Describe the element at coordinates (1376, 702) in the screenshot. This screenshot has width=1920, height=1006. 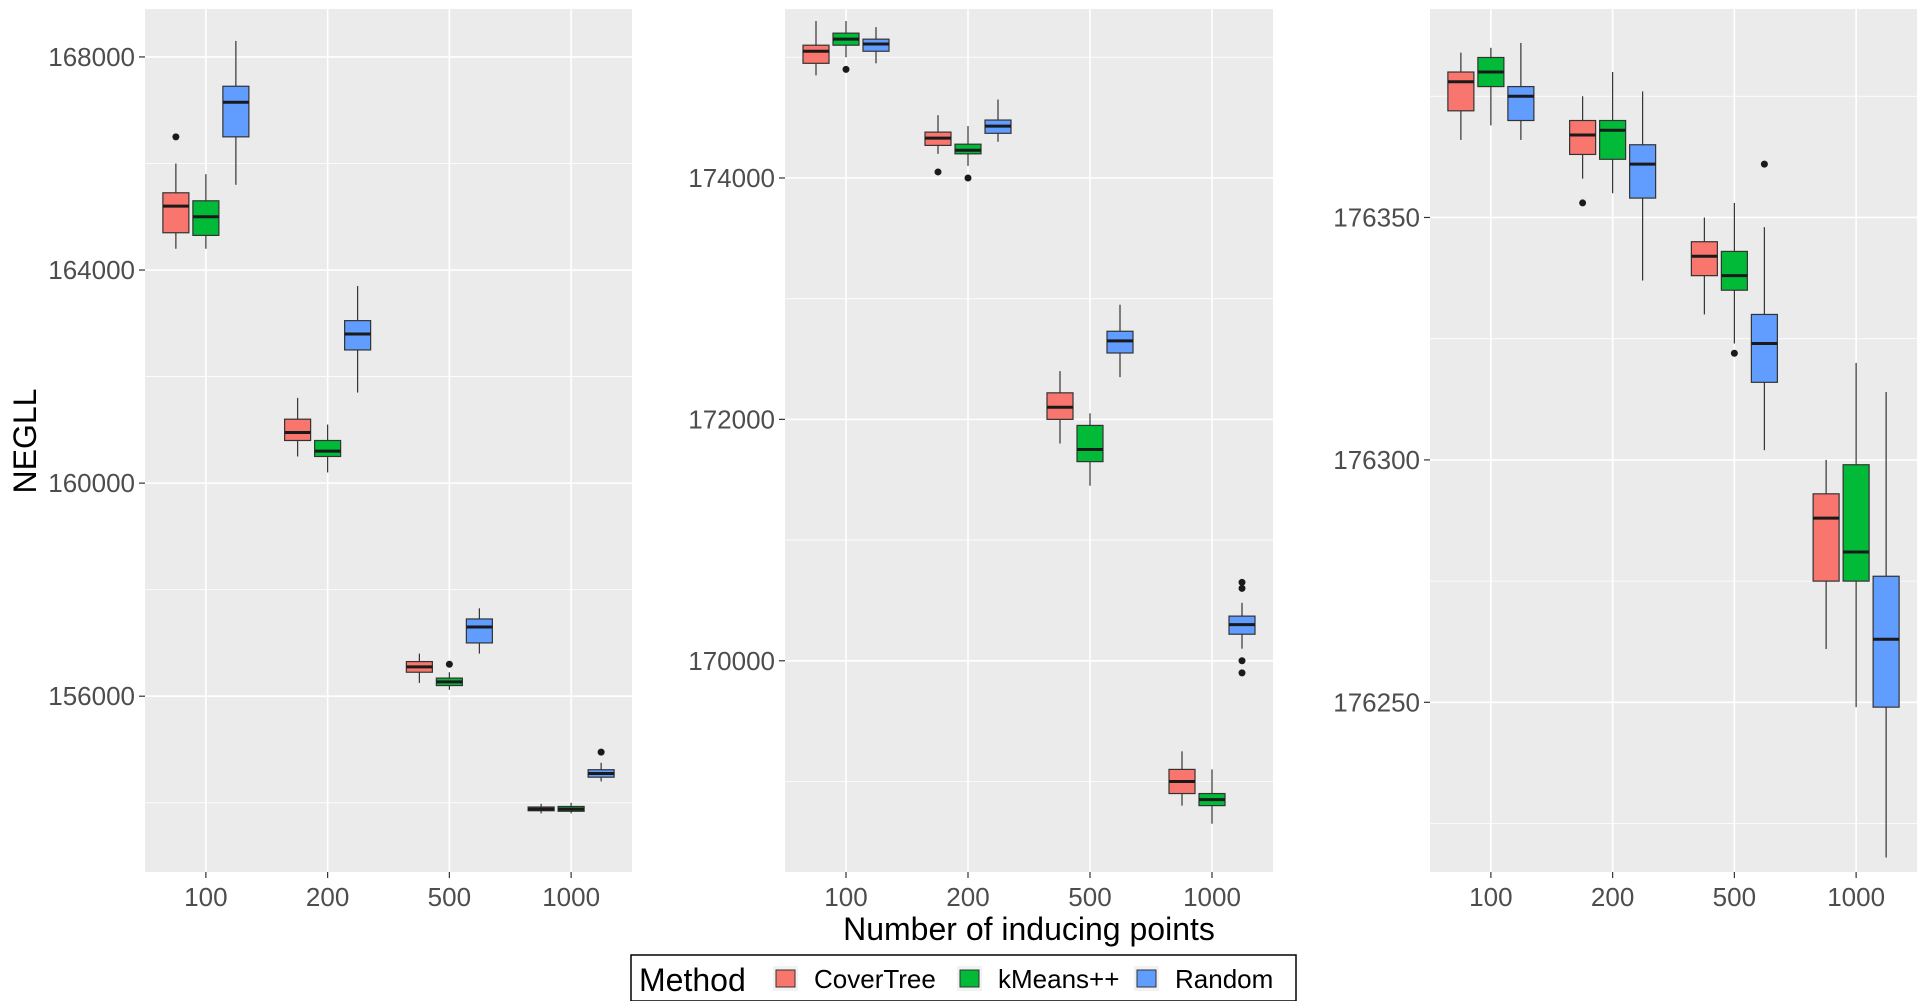
I see `y-tick-label: 176250` at that location.